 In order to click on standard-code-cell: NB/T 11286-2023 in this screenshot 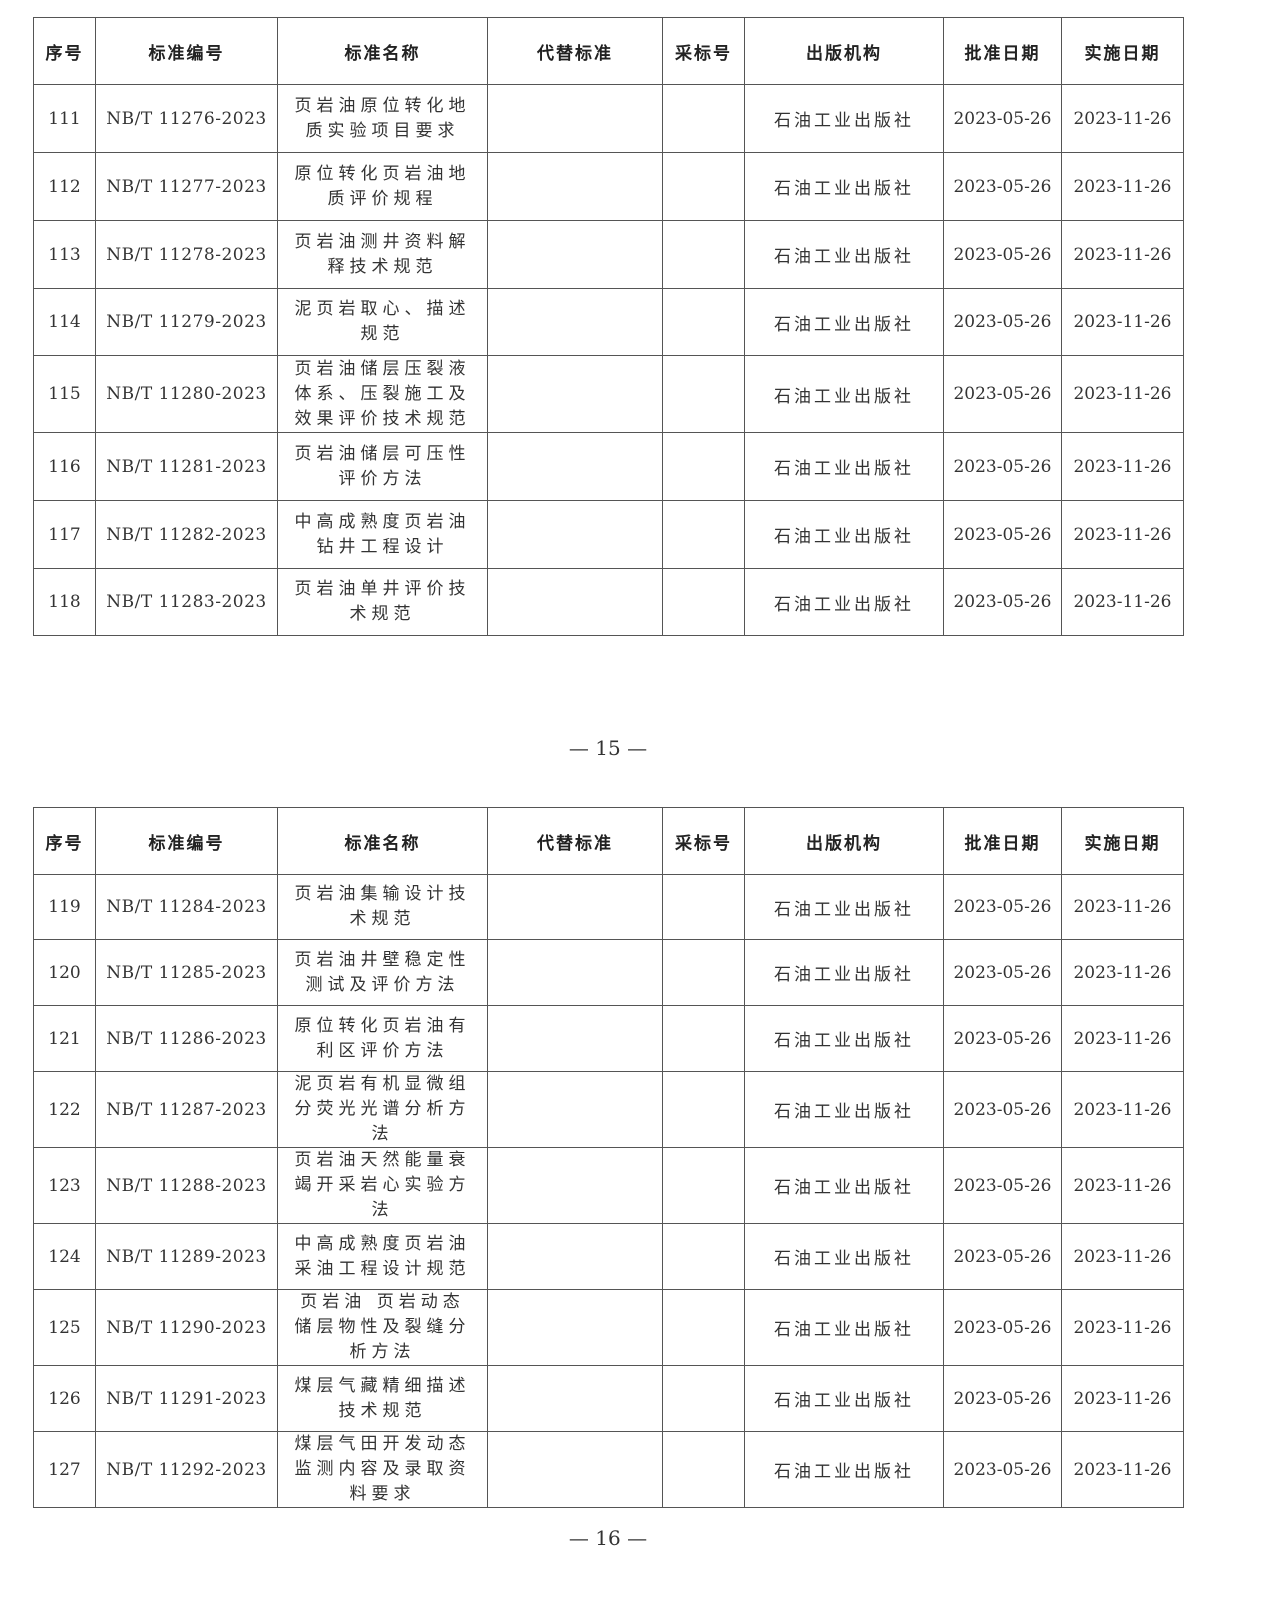, I will do `click(186, 1038)`.